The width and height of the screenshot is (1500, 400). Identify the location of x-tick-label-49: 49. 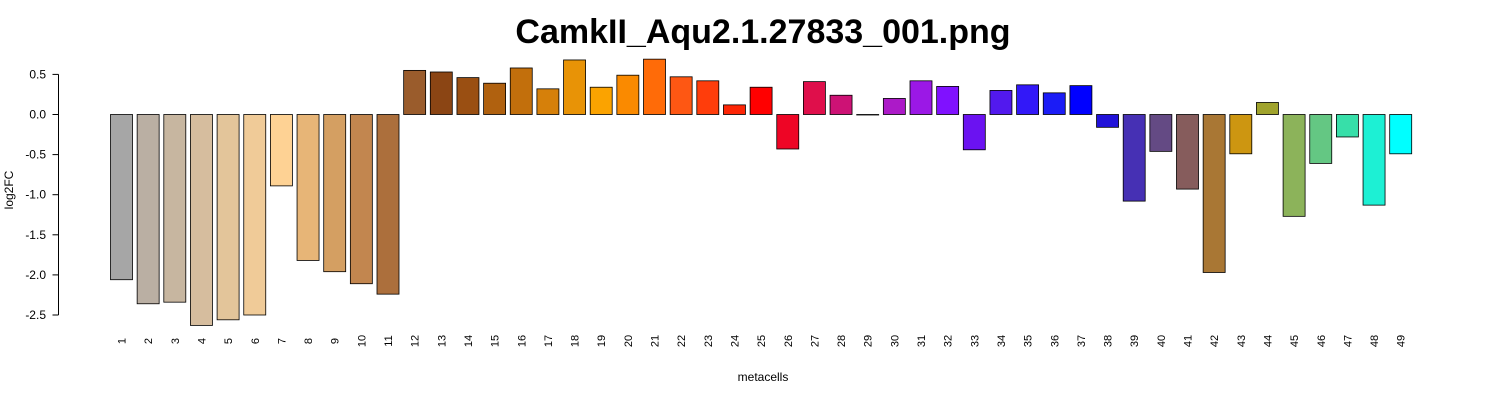
(1402, 341).